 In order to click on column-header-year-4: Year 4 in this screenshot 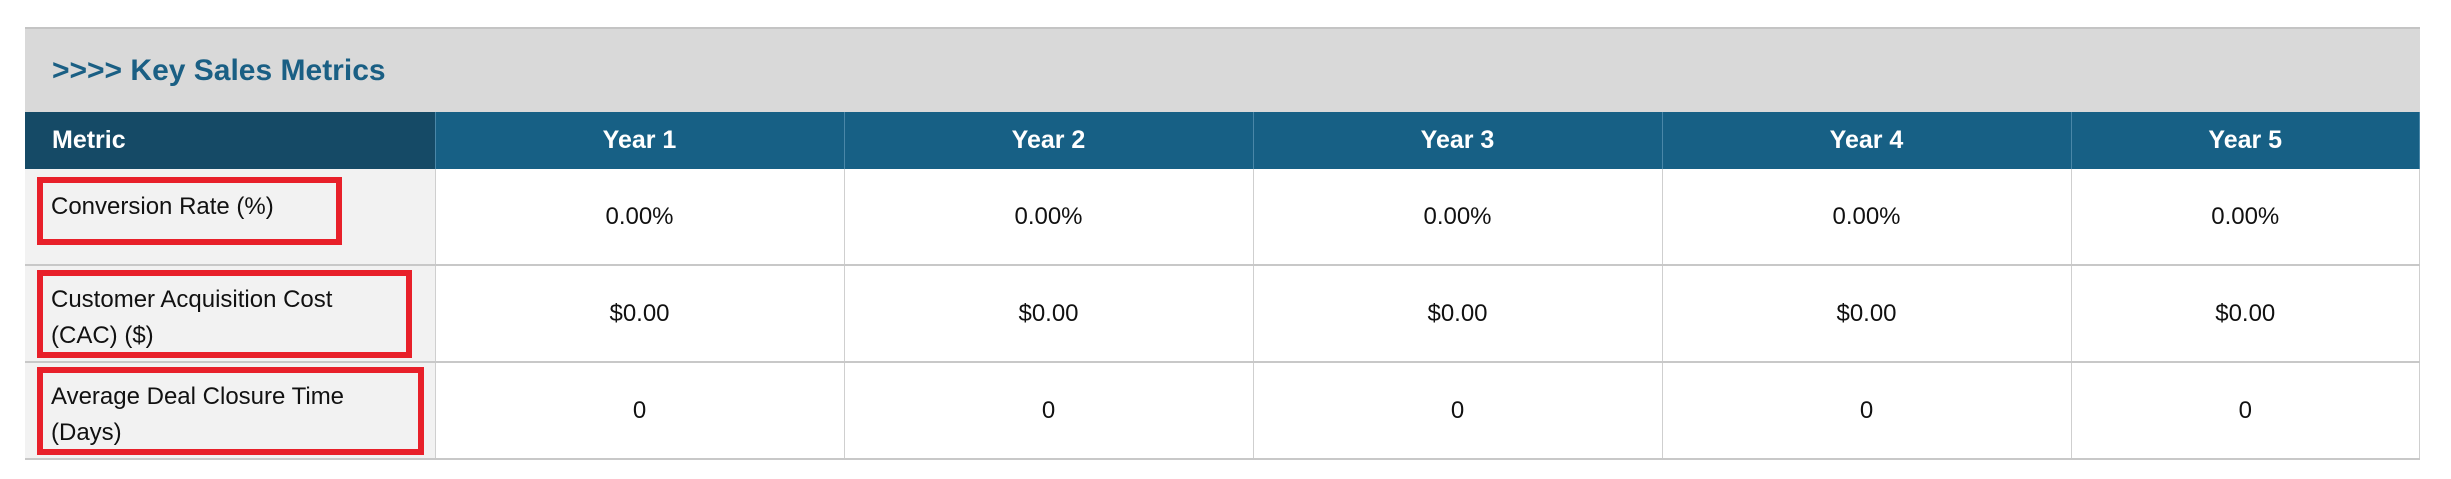, I will do `click(1867, 140)`.